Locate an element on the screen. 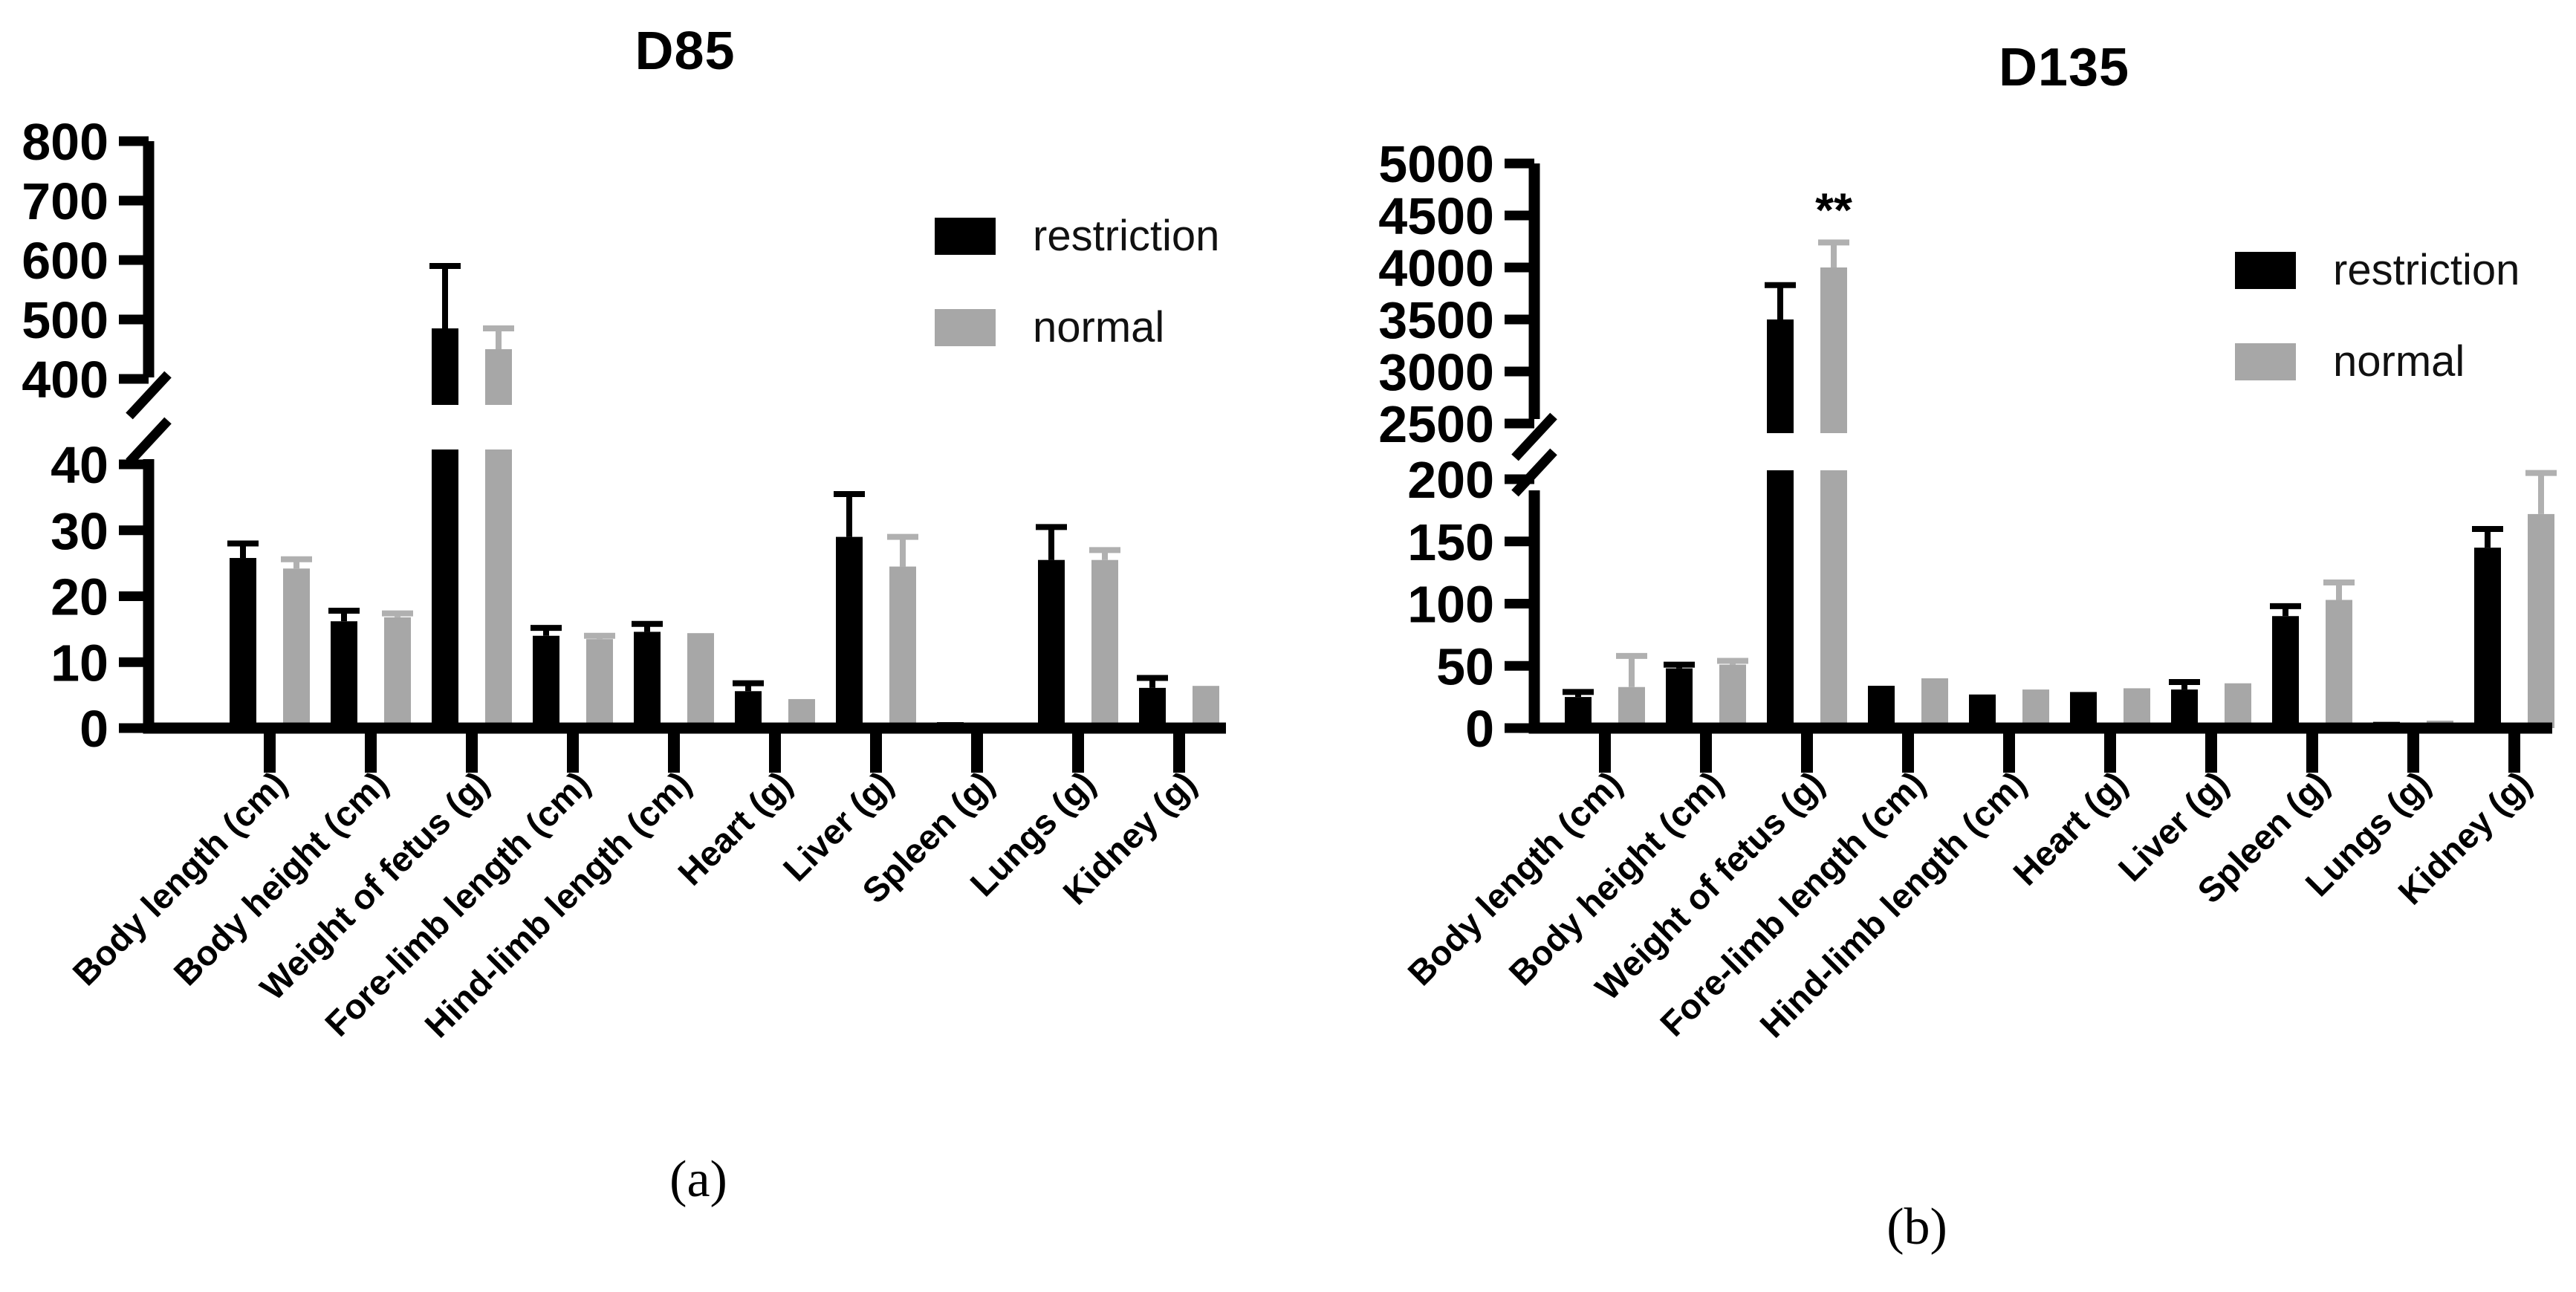  panel-b-legend: restriction normal is located at coordinates (2377, 315).